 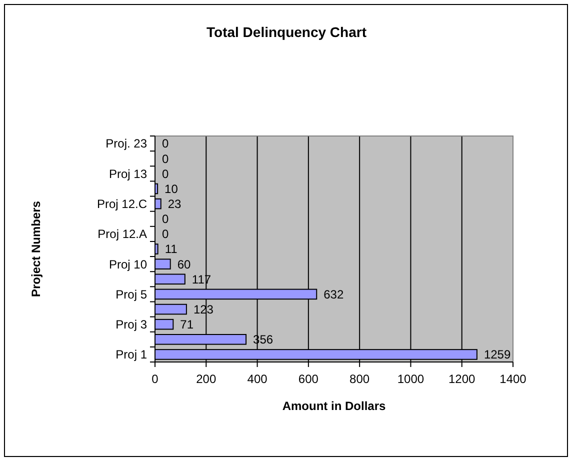 I want to click on x-tick-label: 0, so click(x=155, y=379).